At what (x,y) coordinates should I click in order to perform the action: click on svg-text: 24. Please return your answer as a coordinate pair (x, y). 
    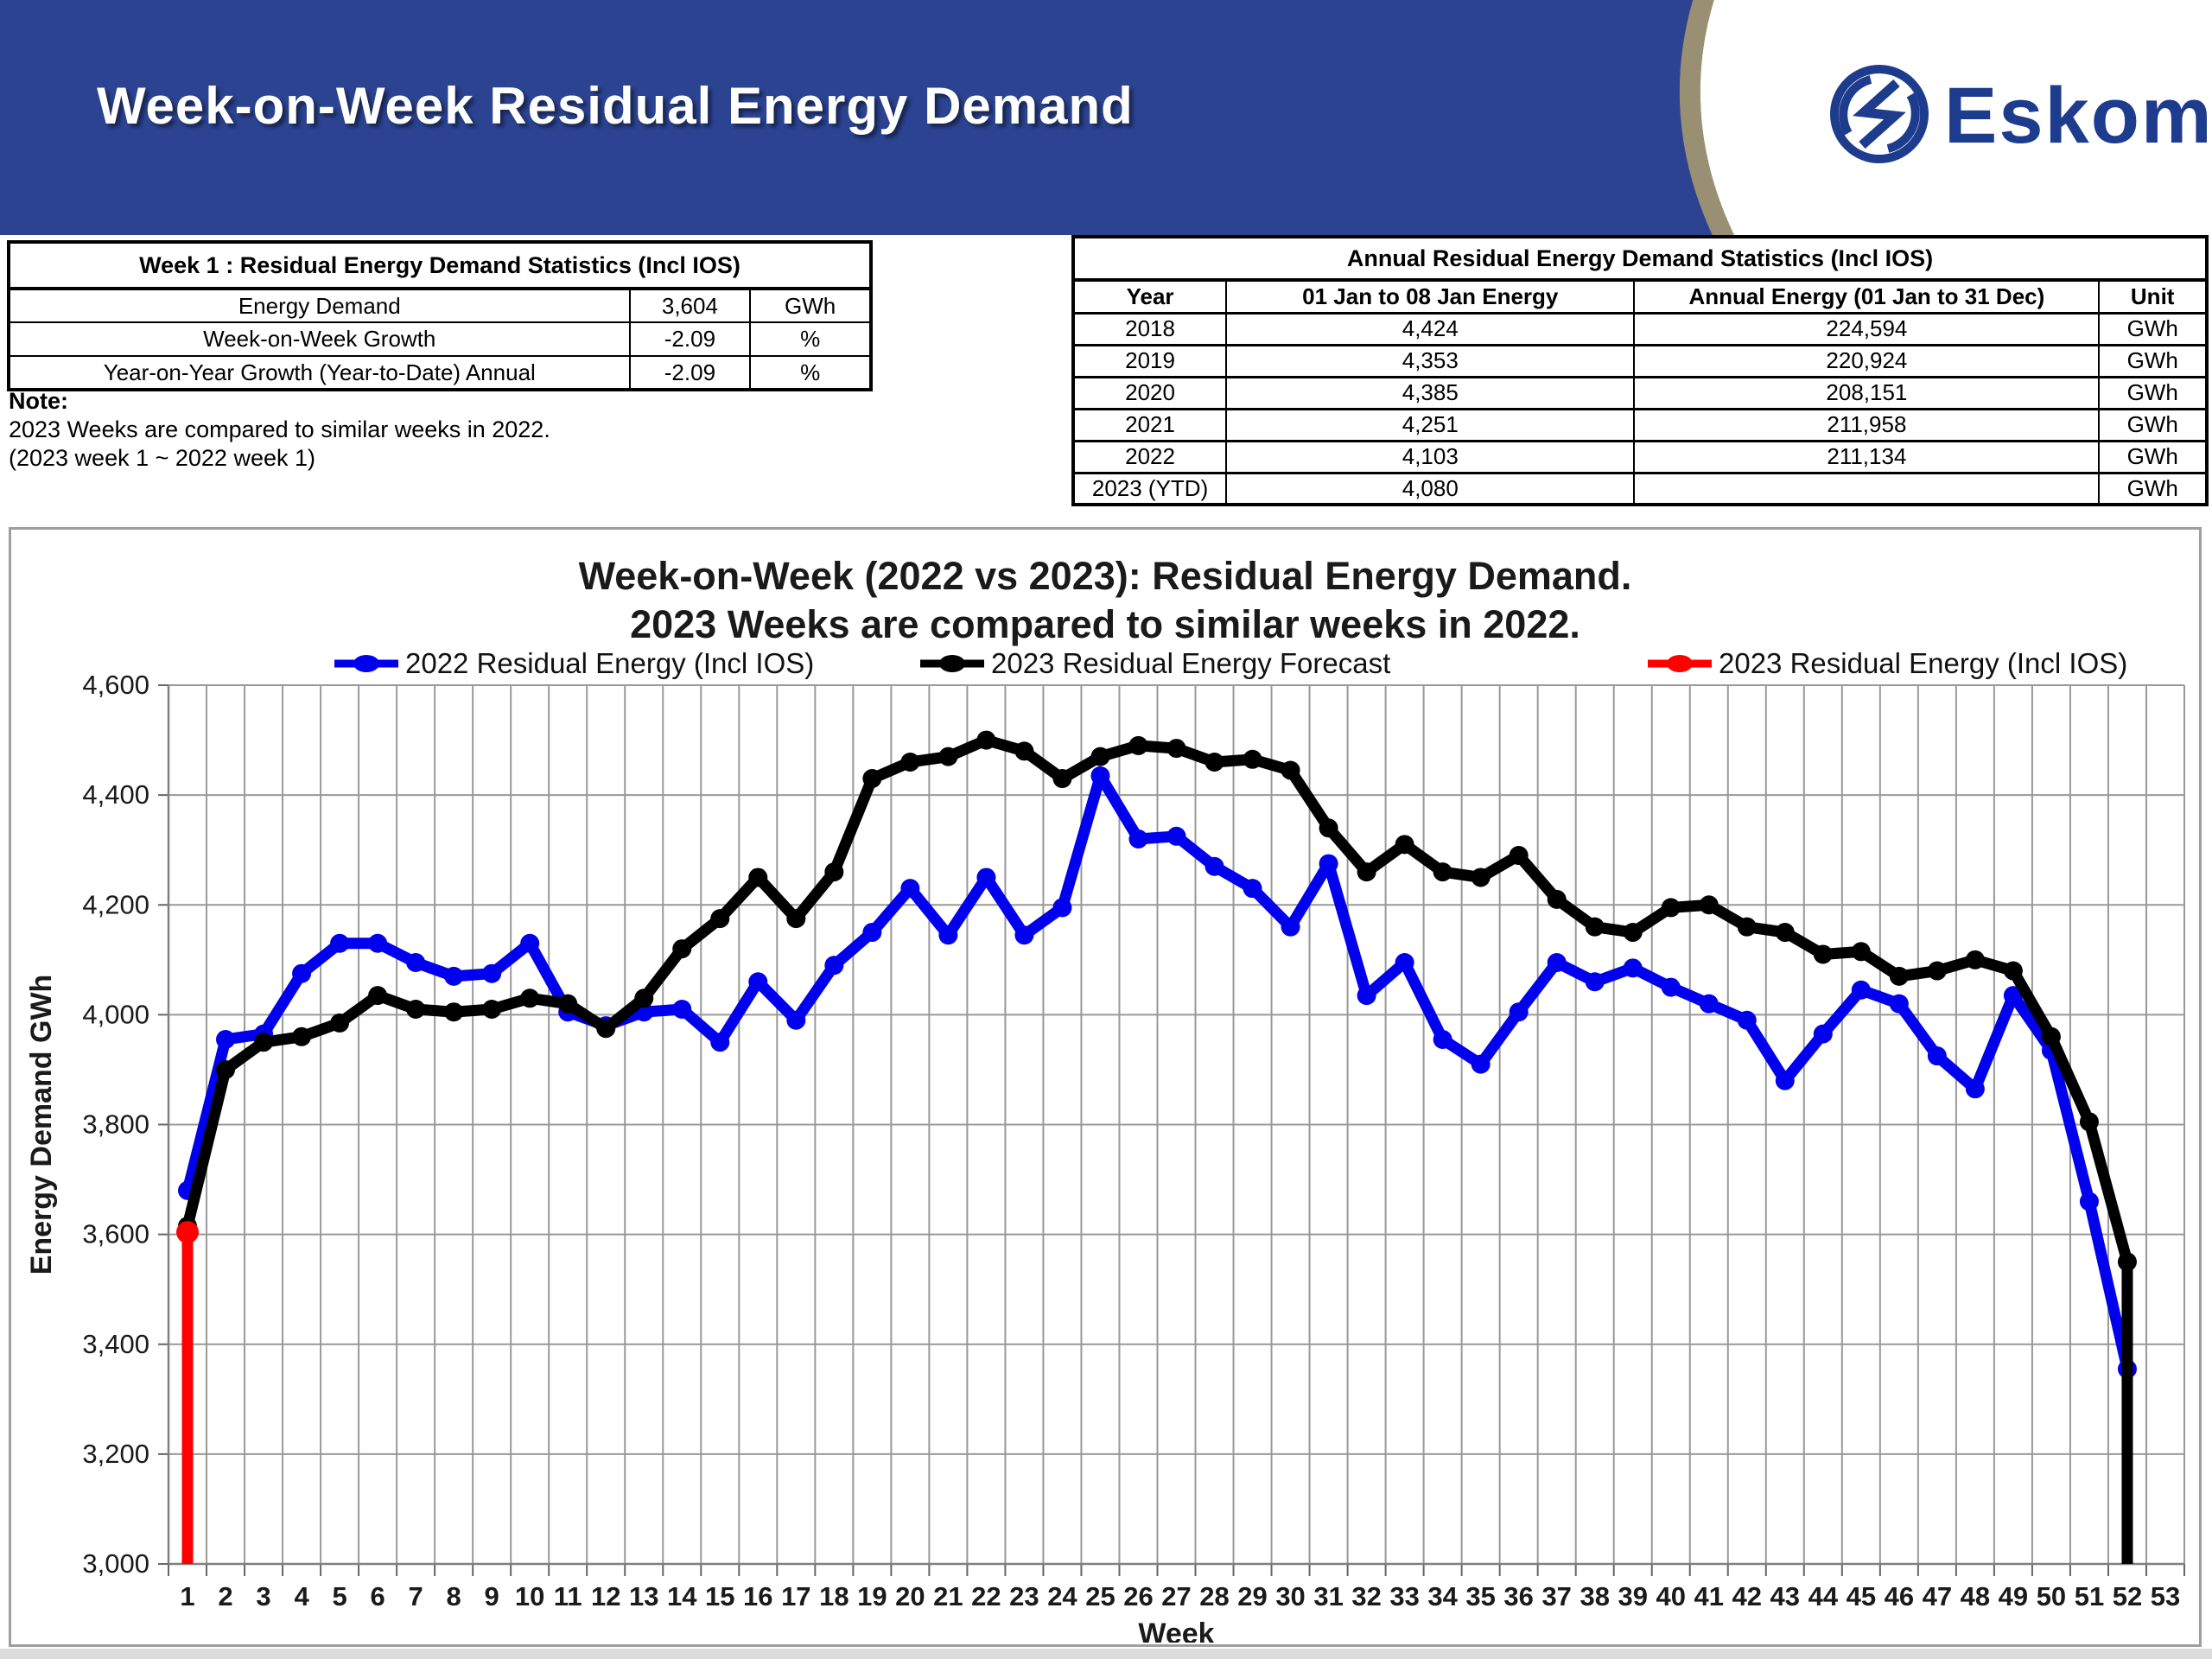
    Looking at the image, I should click on (1062, 1596).